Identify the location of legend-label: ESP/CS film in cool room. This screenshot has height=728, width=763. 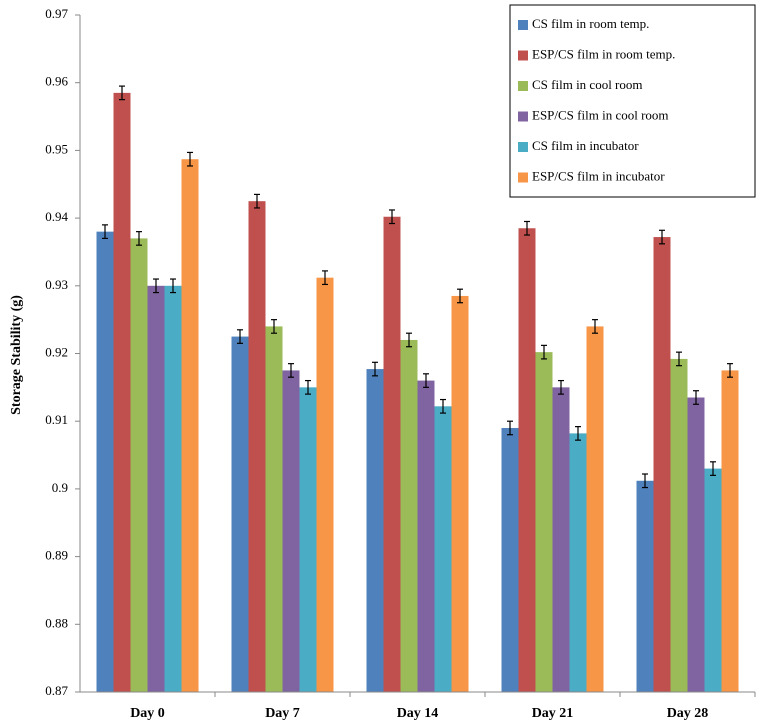
(600, 114).